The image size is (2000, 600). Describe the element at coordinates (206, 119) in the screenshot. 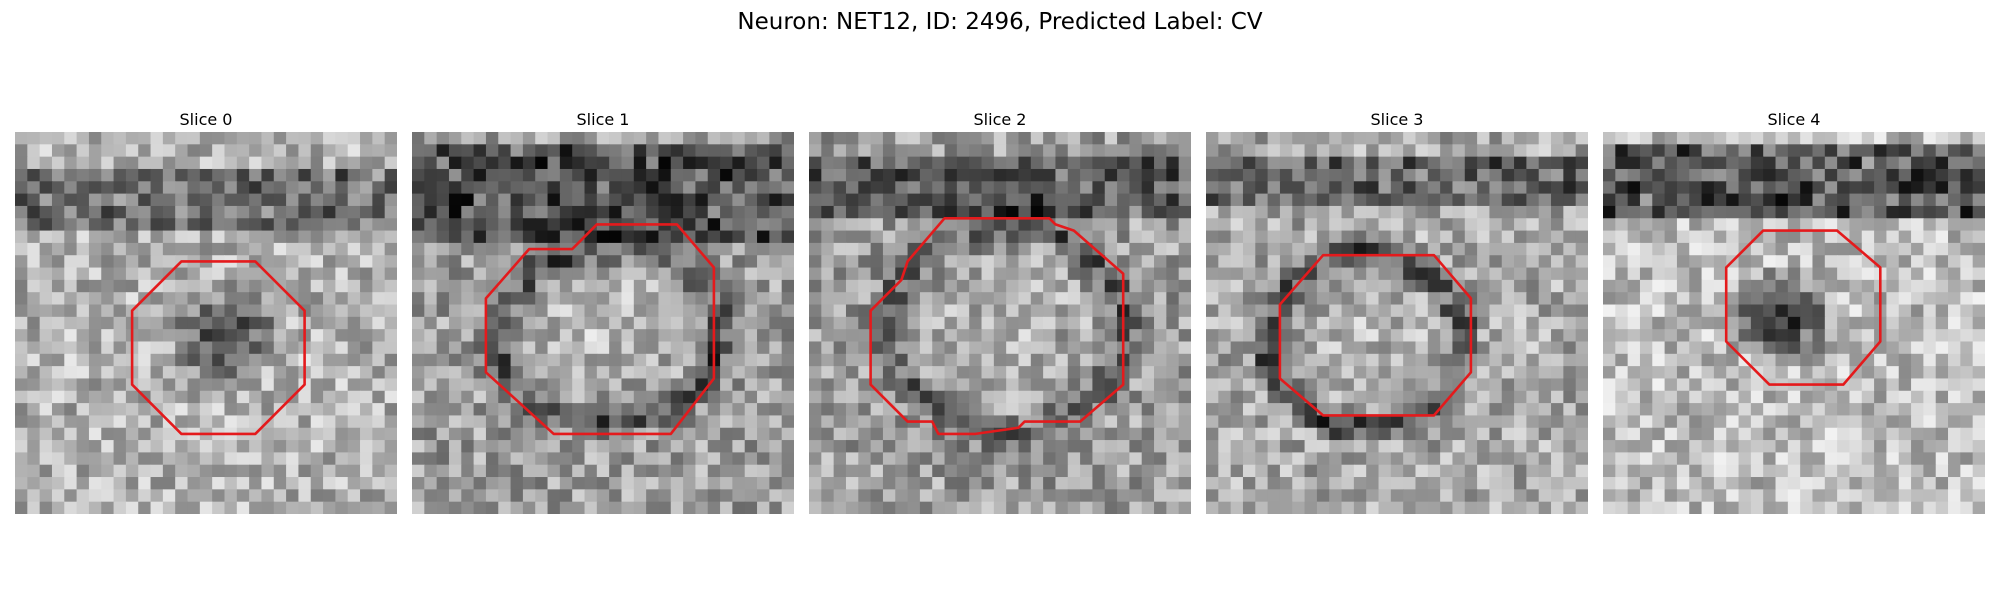

I see `slice-title-0: Slice 0` at that location.